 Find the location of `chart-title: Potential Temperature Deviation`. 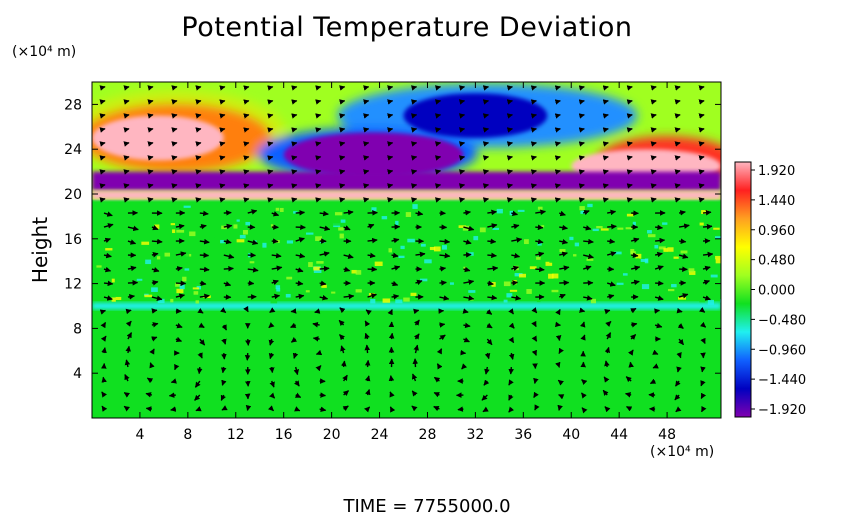

chart-title: Potential Temperature Deviation is located at coordinates (407, 27).